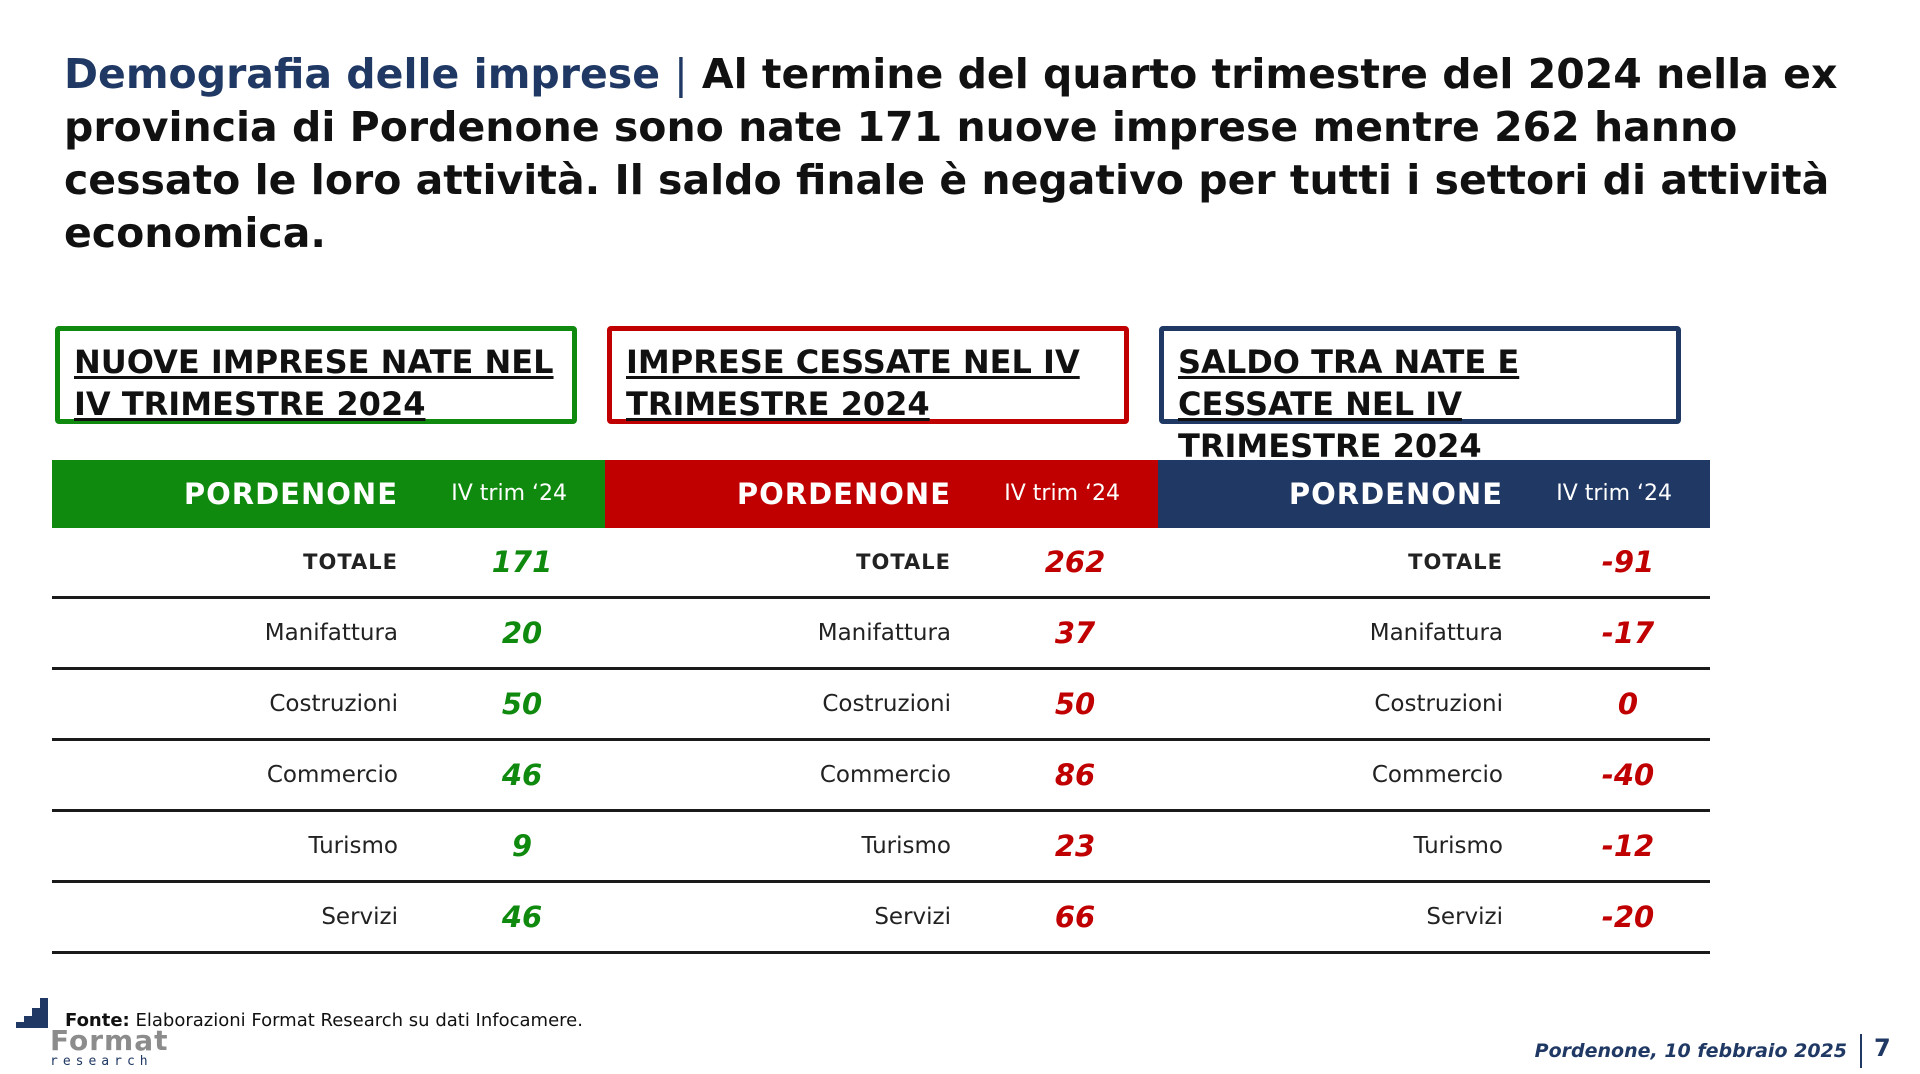 This screenshot has height=1074, width=1920. What do you see at coordinates (1628, 775) in the screenshot?
I see `row-value: -40` at bounding box center [1628, 775].